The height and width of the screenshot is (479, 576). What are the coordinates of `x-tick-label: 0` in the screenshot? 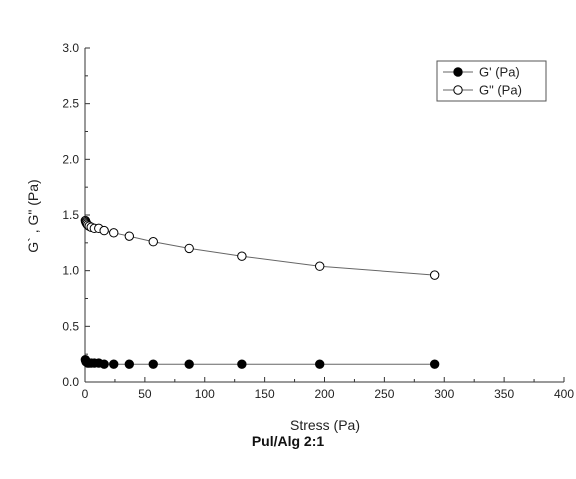 It's located at (85, 394).